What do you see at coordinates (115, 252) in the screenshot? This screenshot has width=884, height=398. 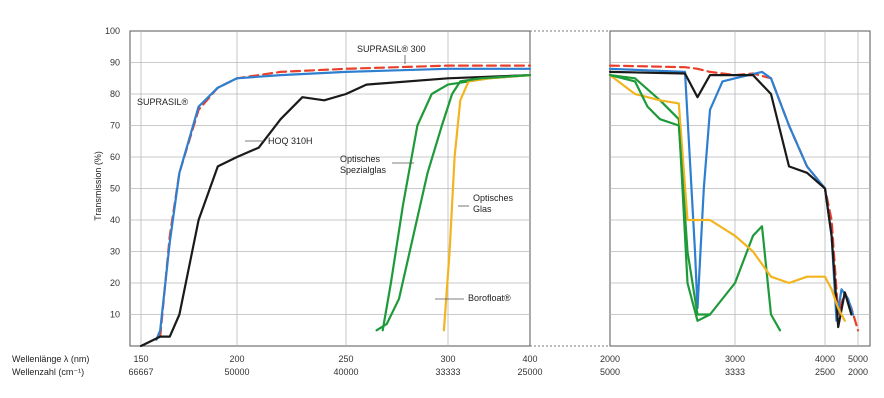 I see `y-tick-label: 30` at bounding box center [115, 252].